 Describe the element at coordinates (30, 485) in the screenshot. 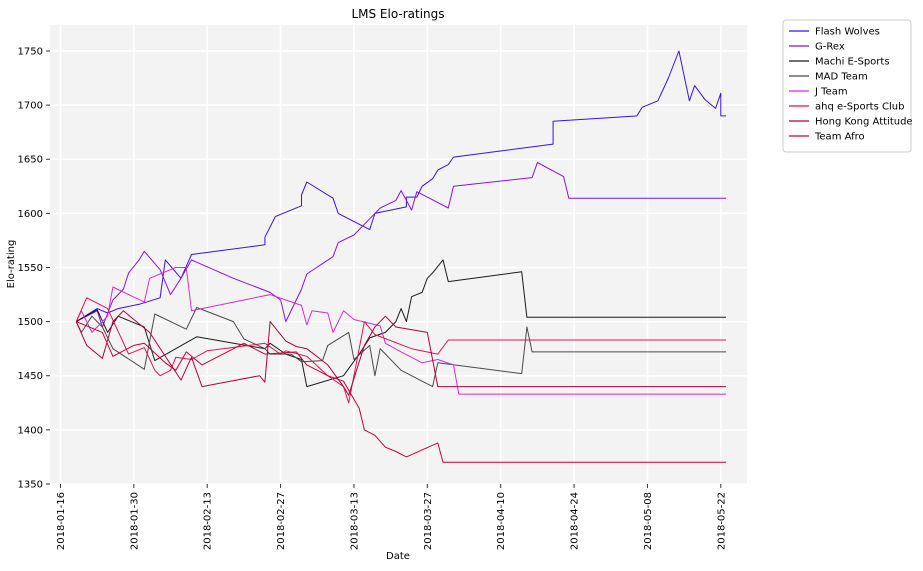

I see `y-tick-label: 1350` at that location.